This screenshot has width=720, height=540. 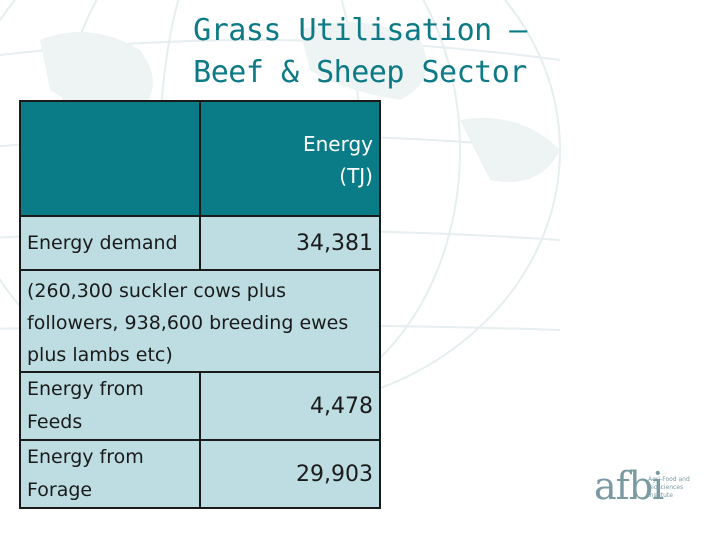 I want to click on energy-demand-value: 34,381, so click(x=290, y=243).